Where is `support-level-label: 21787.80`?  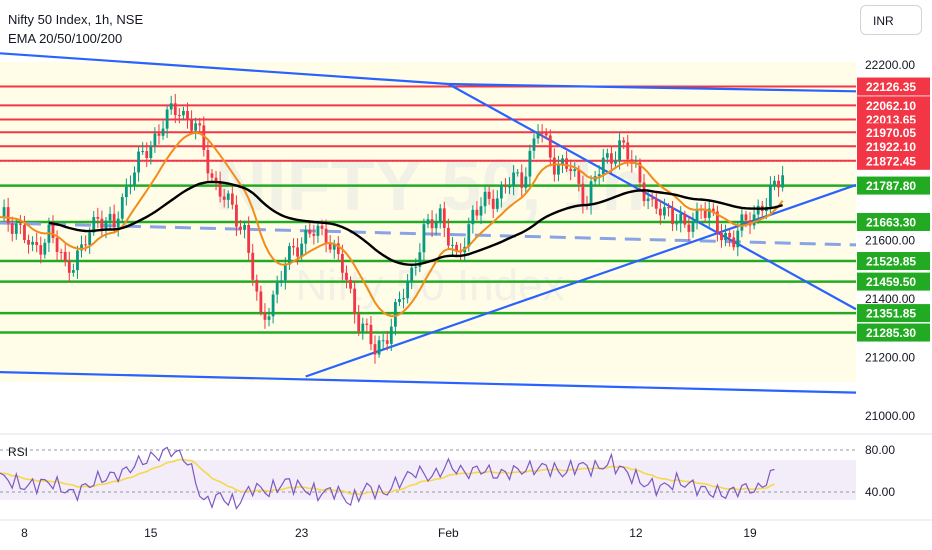 support-level-label: 21787.80 is located at coordinates (891, 186).